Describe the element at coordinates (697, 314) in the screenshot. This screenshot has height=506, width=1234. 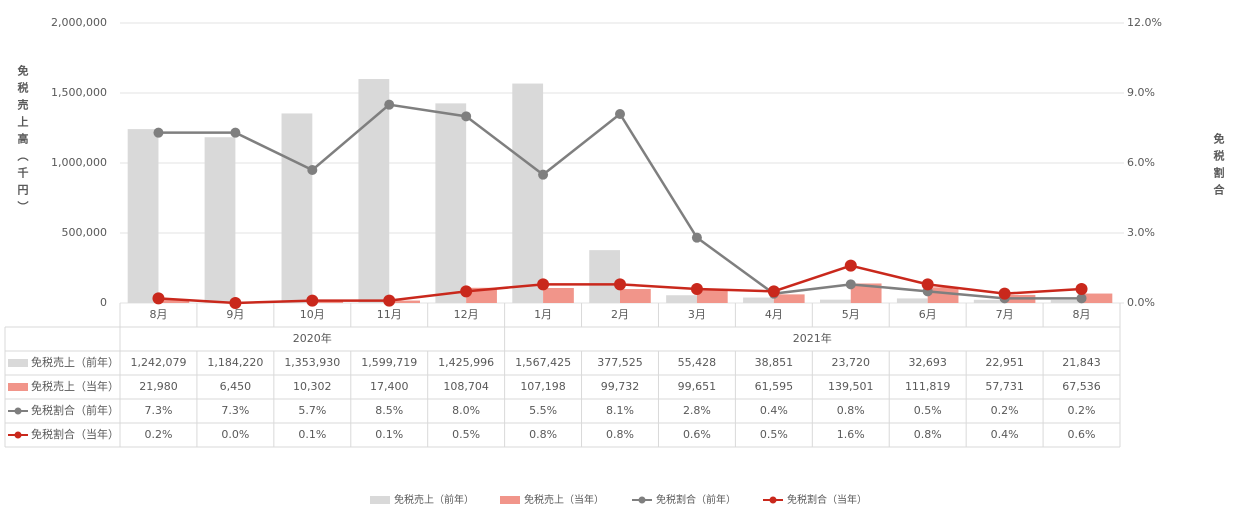
I see `x-tick-label: 3月` at that location.